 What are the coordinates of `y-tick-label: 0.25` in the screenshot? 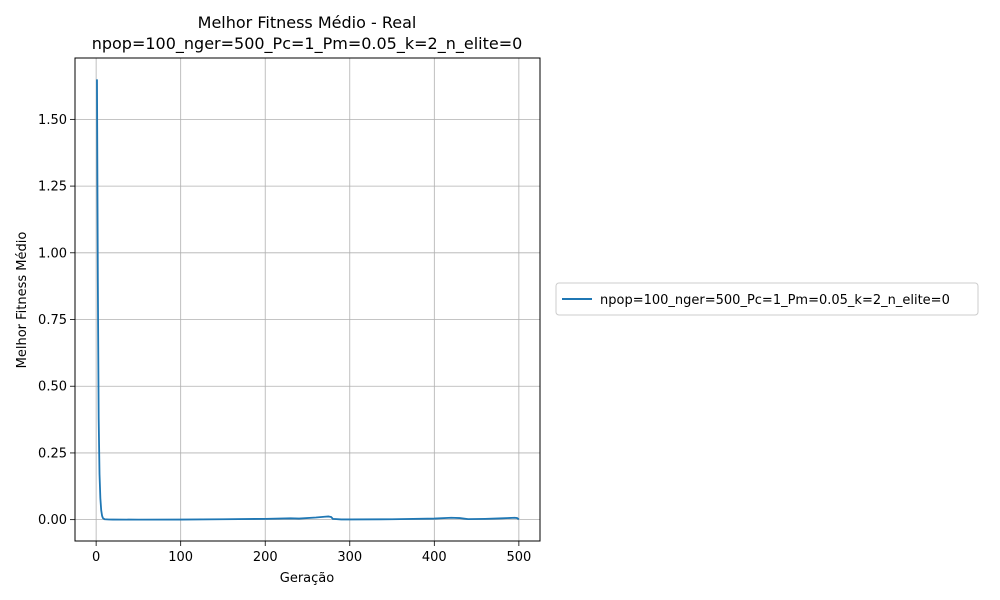 It's located at (52, 453).